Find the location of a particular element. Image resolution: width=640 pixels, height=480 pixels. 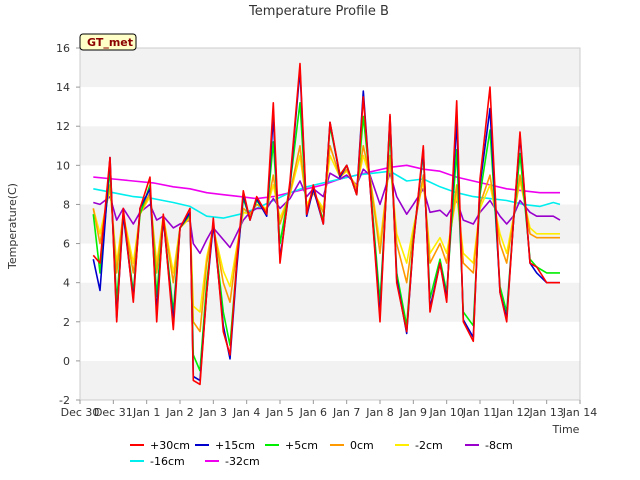

x-tick-label: Jan 12 is located at coordinates (512, 412).